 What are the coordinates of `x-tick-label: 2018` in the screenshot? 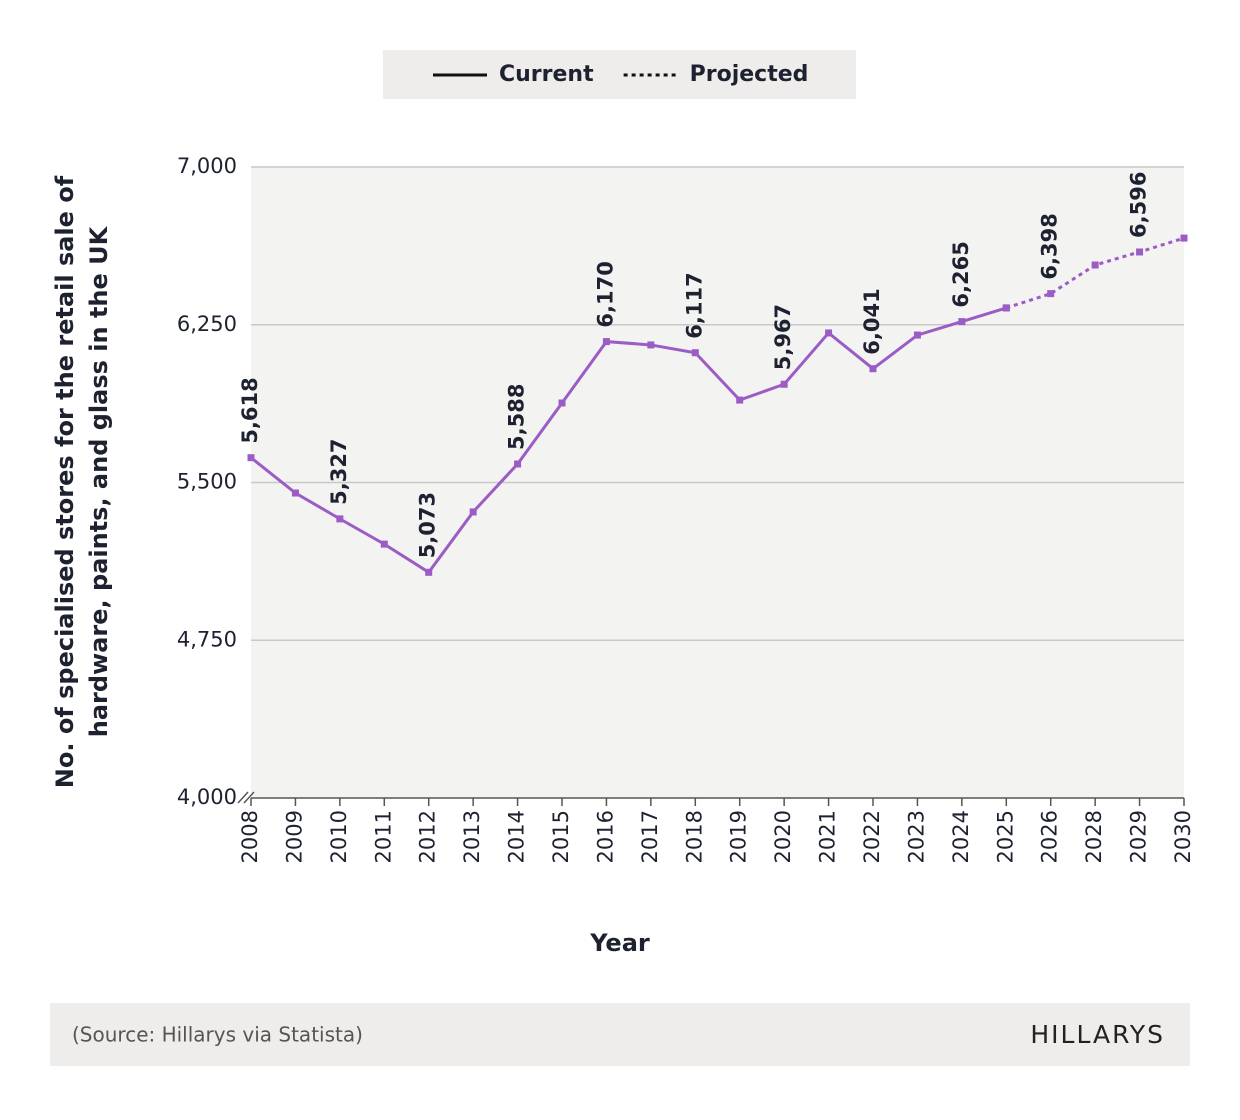 It's located at (694, 836).